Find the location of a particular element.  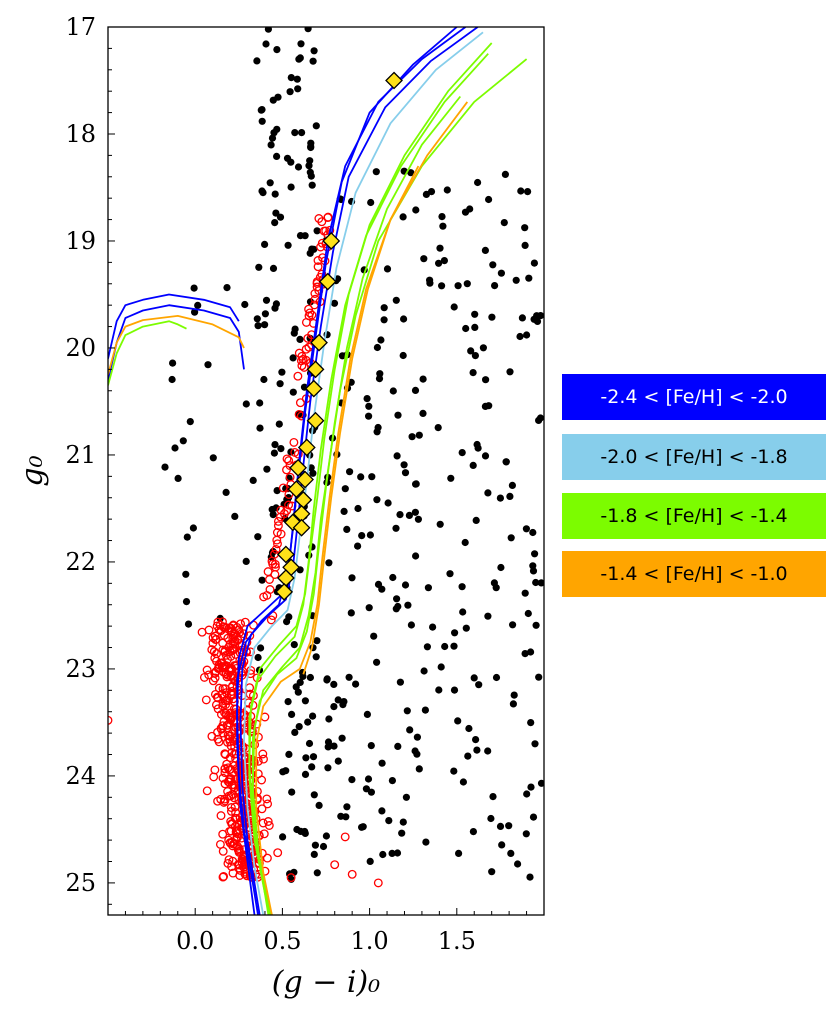

legend-entry: -2.0 < [Fe/H] < -1.8 is located at coordinates (694, 457).